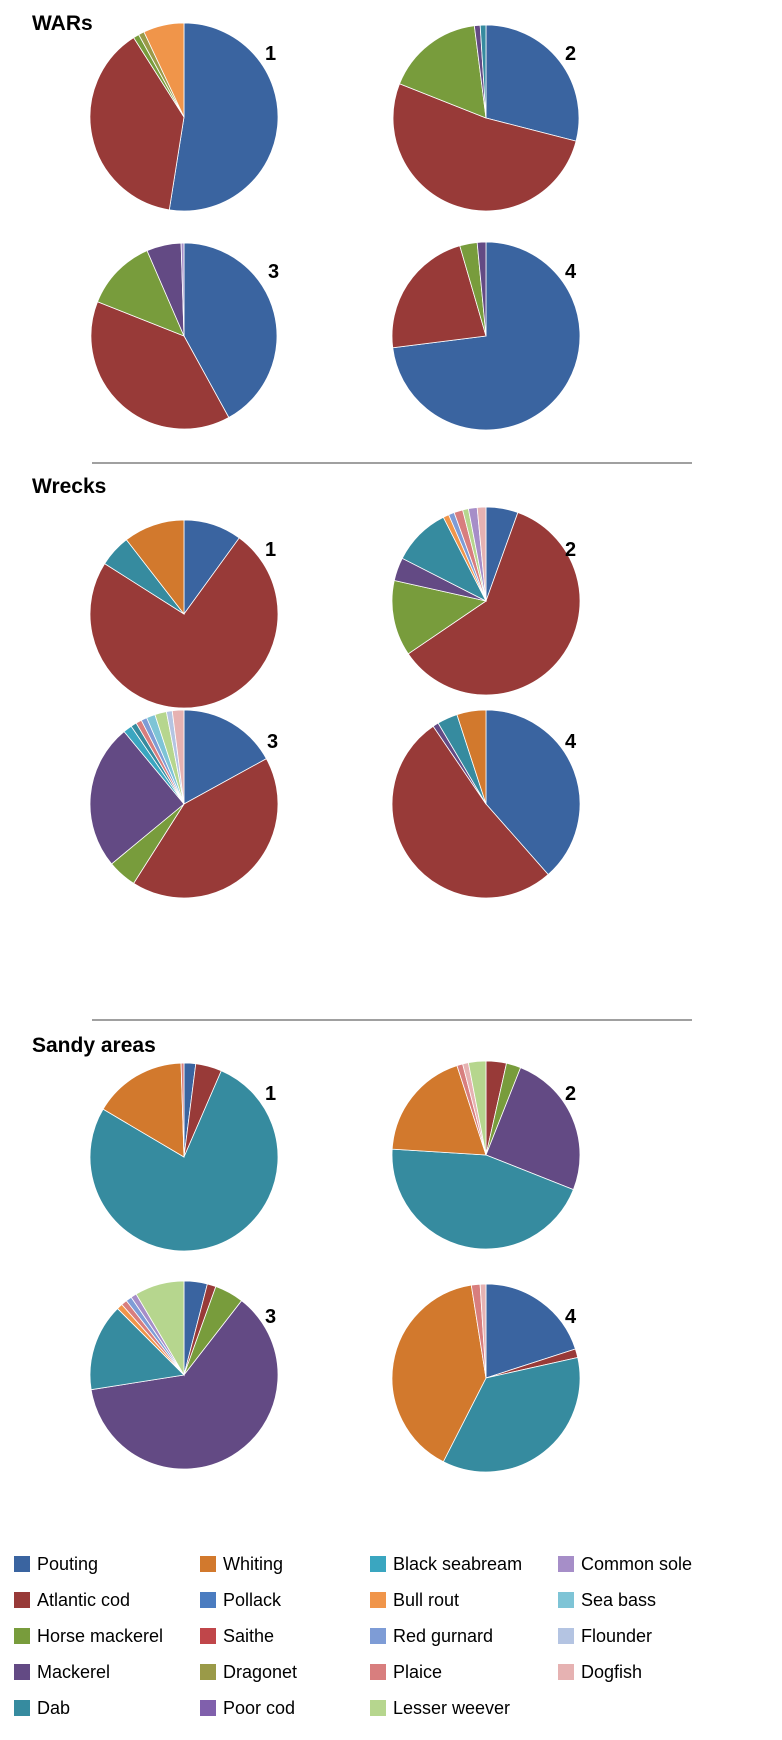 This screenshot has height=1740, width=782. What do you see at coordinates (457, 1564) in the screenshot?
I see `legend-label: Black seabream` at bounding box center [457, 1564].